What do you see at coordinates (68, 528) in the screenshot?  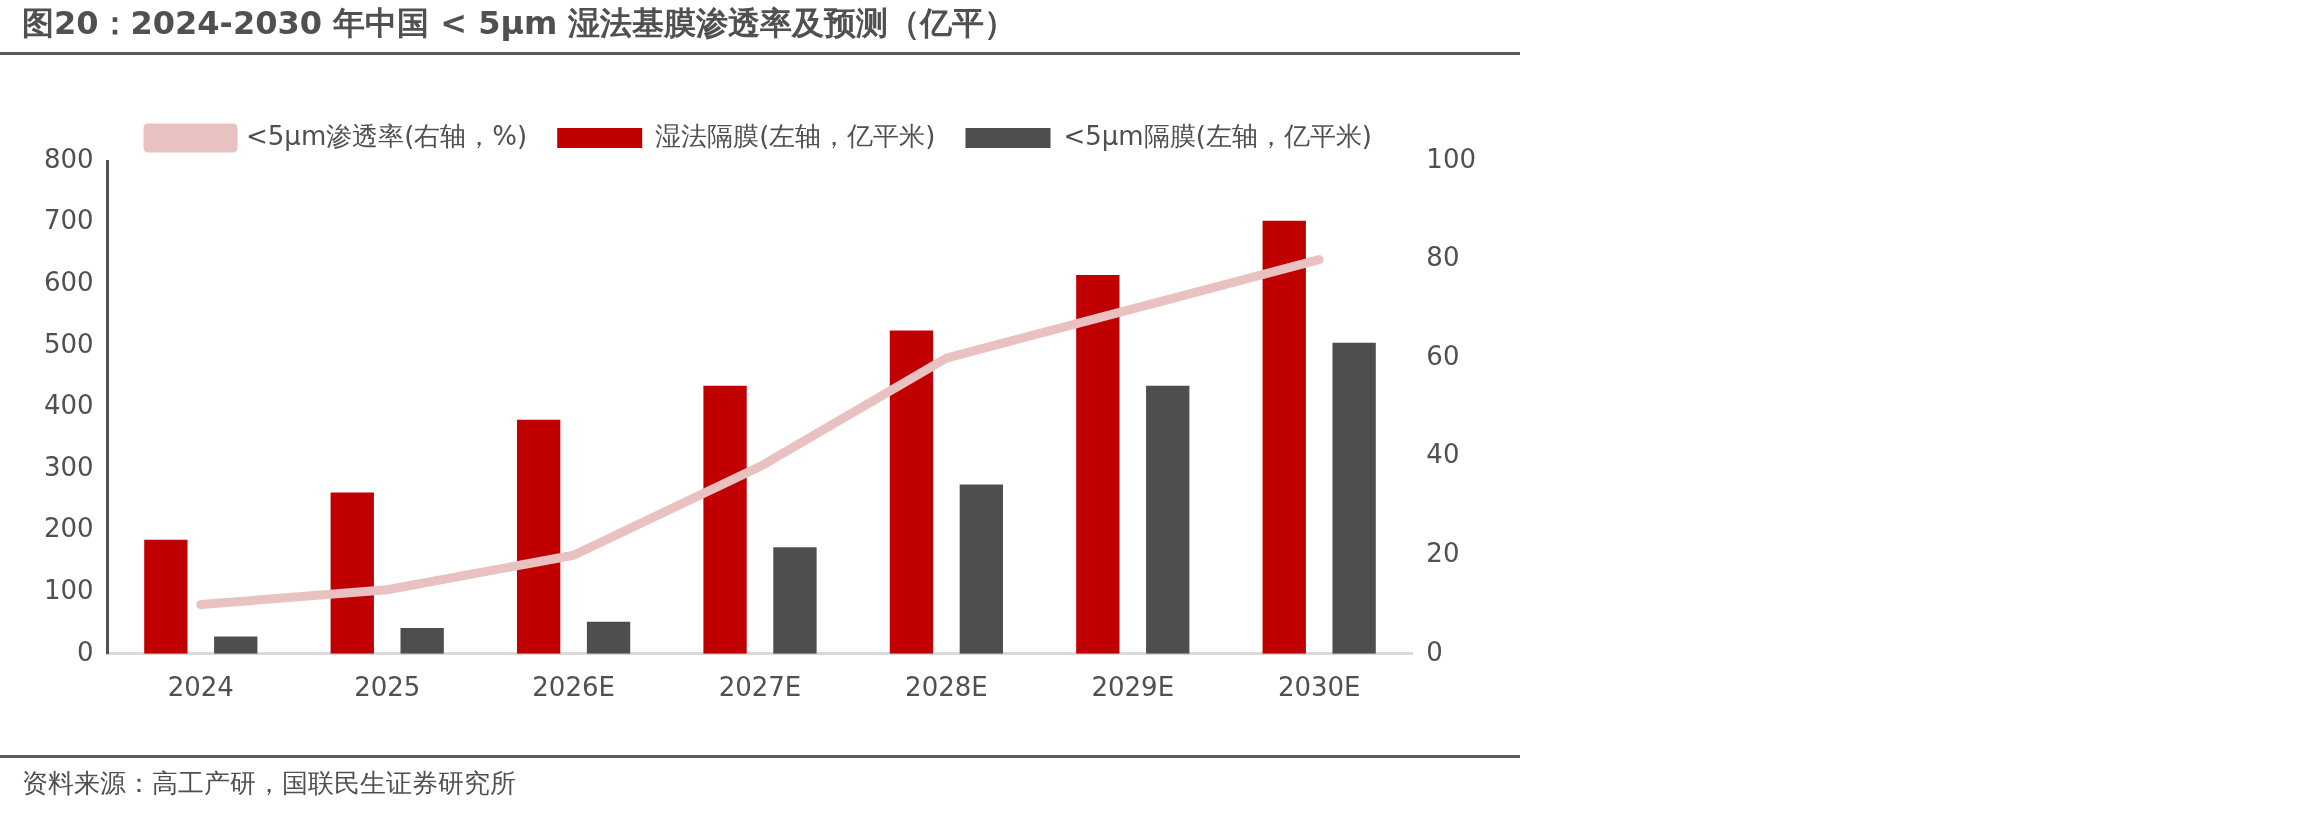 I see `y-tick-label: 200` at bounding box center [68, 528].